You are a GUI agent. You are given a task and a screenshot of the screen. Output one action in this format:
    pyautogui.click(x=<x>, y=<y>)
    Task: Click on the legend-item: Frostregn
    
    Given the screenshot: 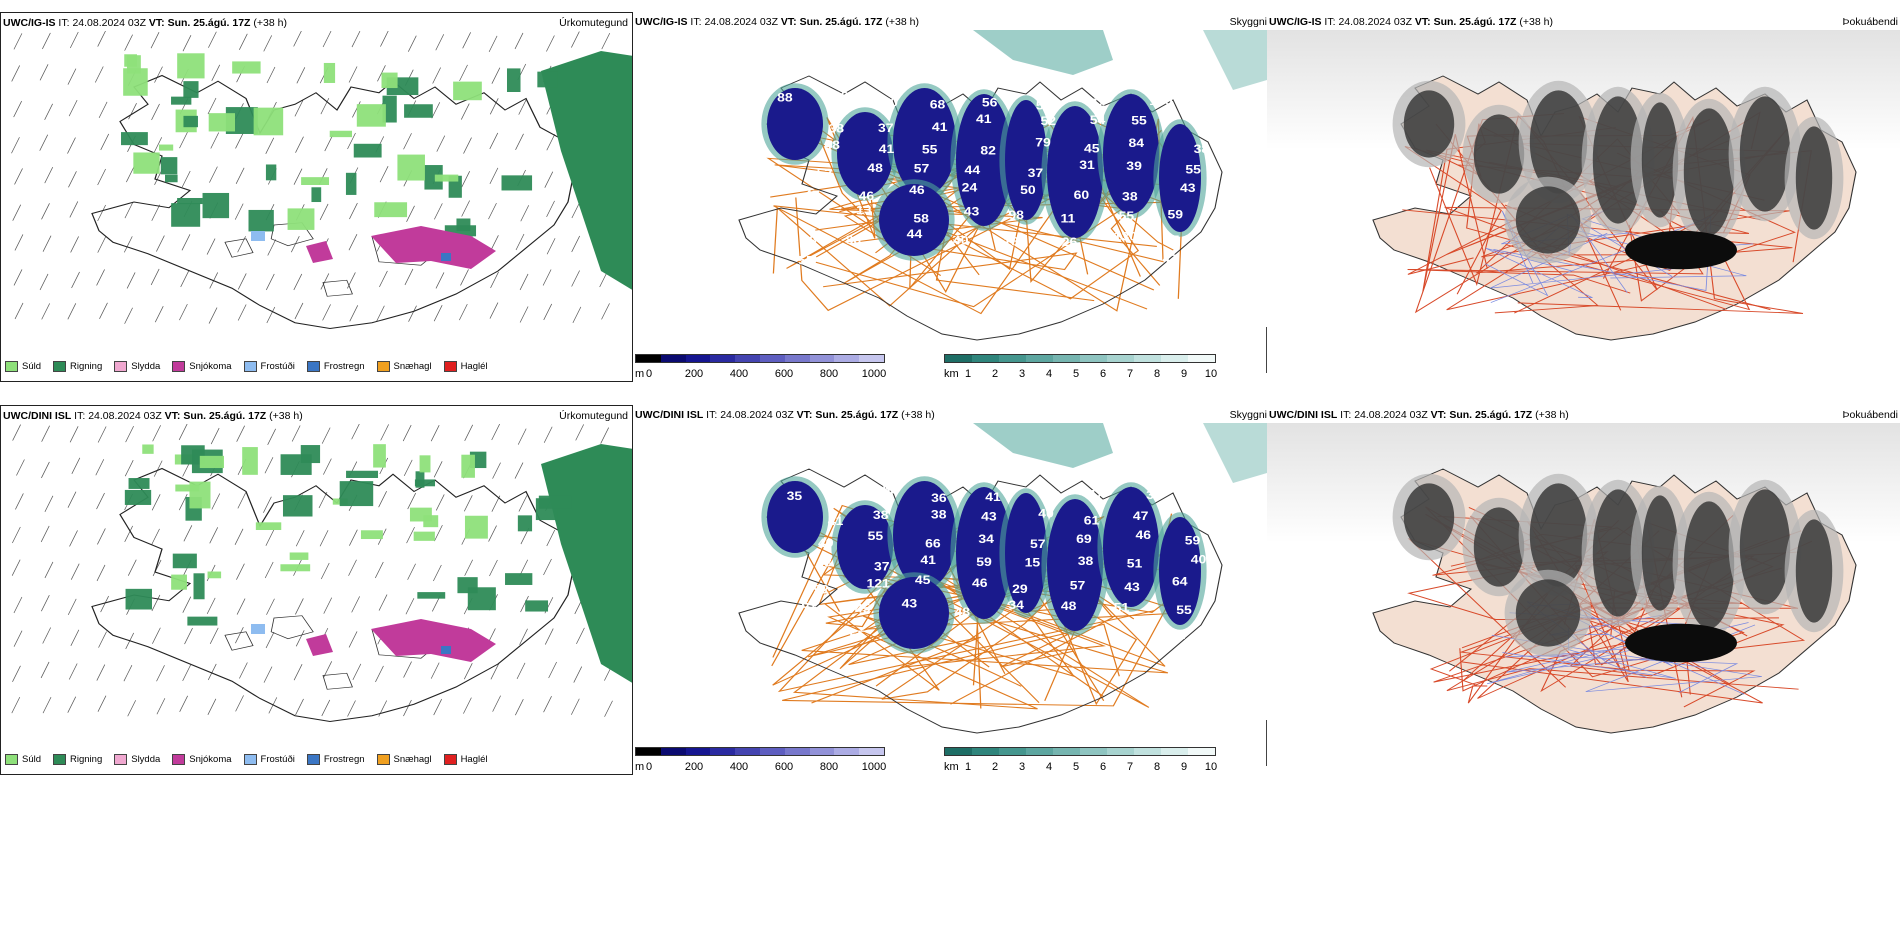 What is the action you would take?
    pyautogui.click(x=335, y=366)
    